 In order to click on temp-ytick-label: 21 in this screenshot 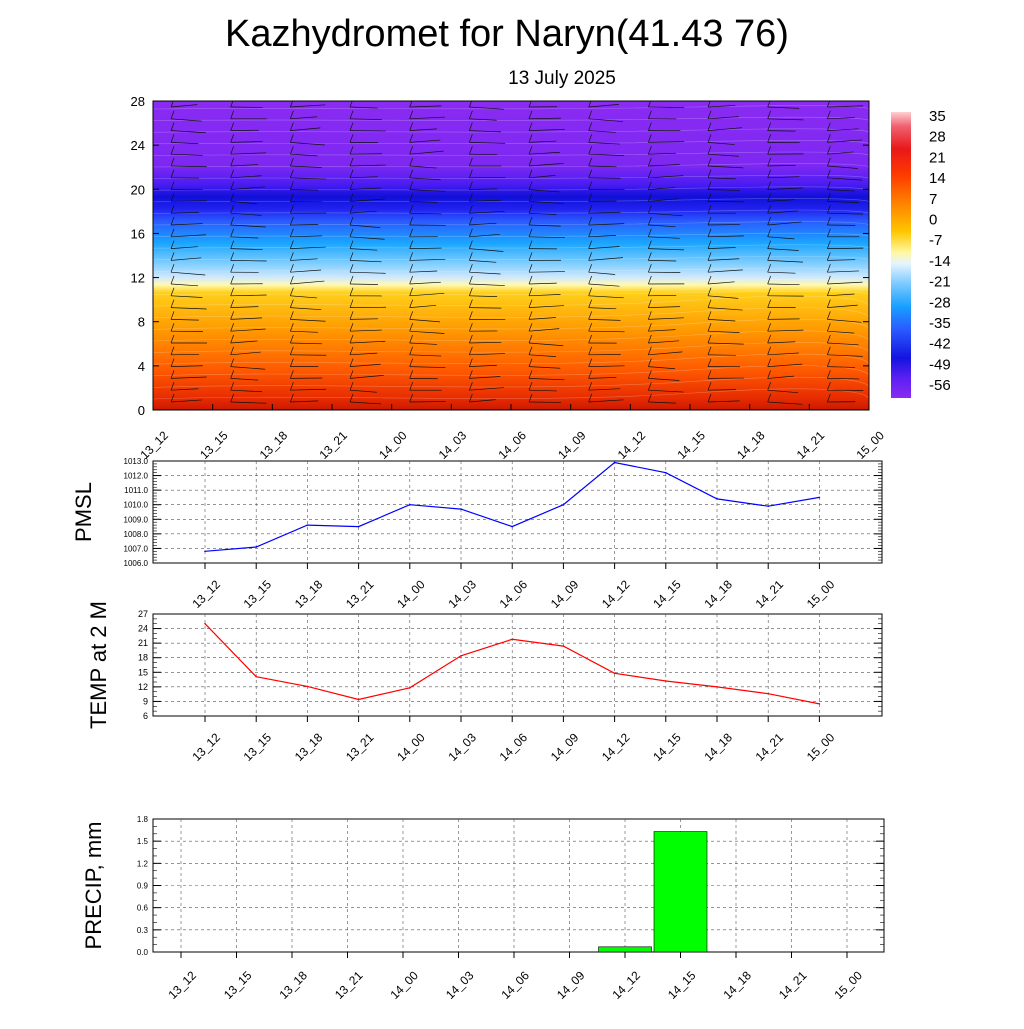, I will do `click(143, 643)`.